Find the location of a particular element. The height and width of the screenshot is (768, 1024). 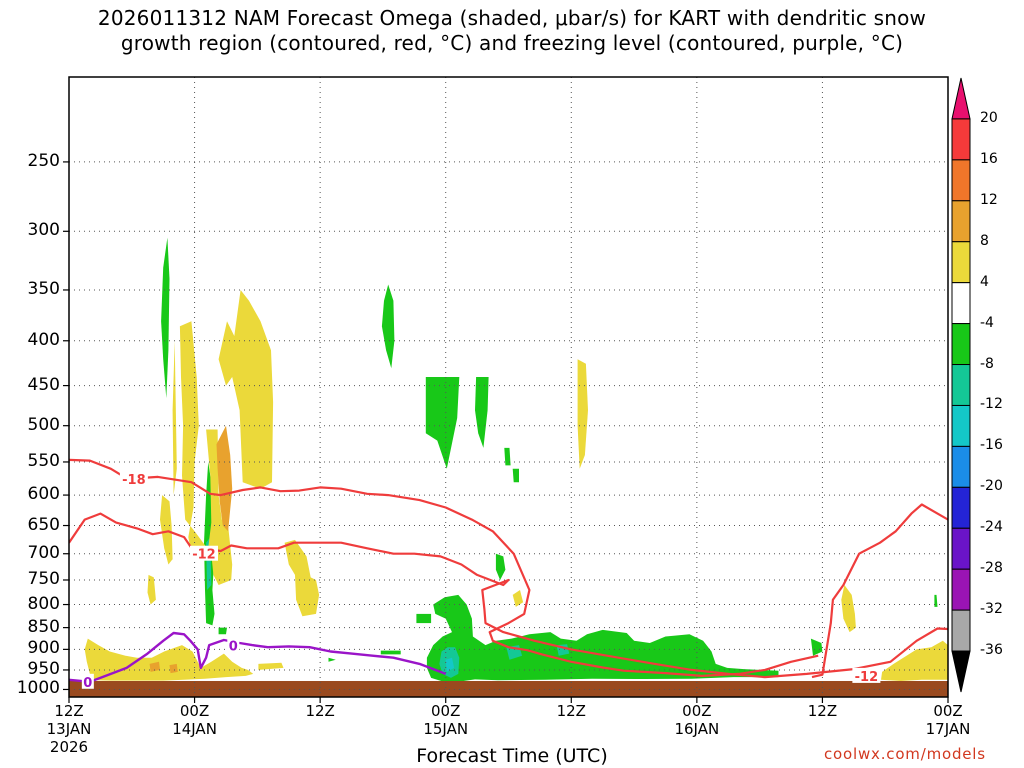

y-tick-label-1000: 1000 is located at coordinates (38, 688).